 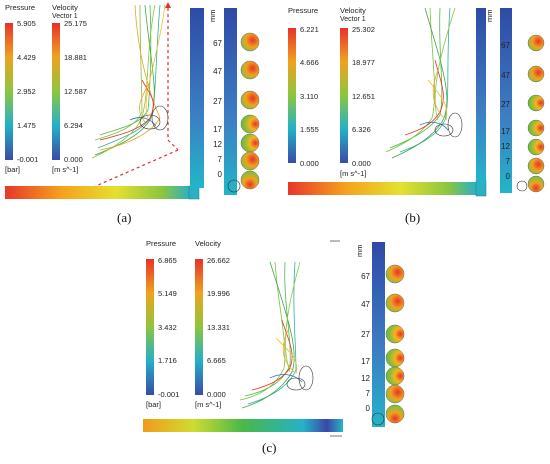 I want to click on pressure-tick: 1.555, so click(x=309, y=129).